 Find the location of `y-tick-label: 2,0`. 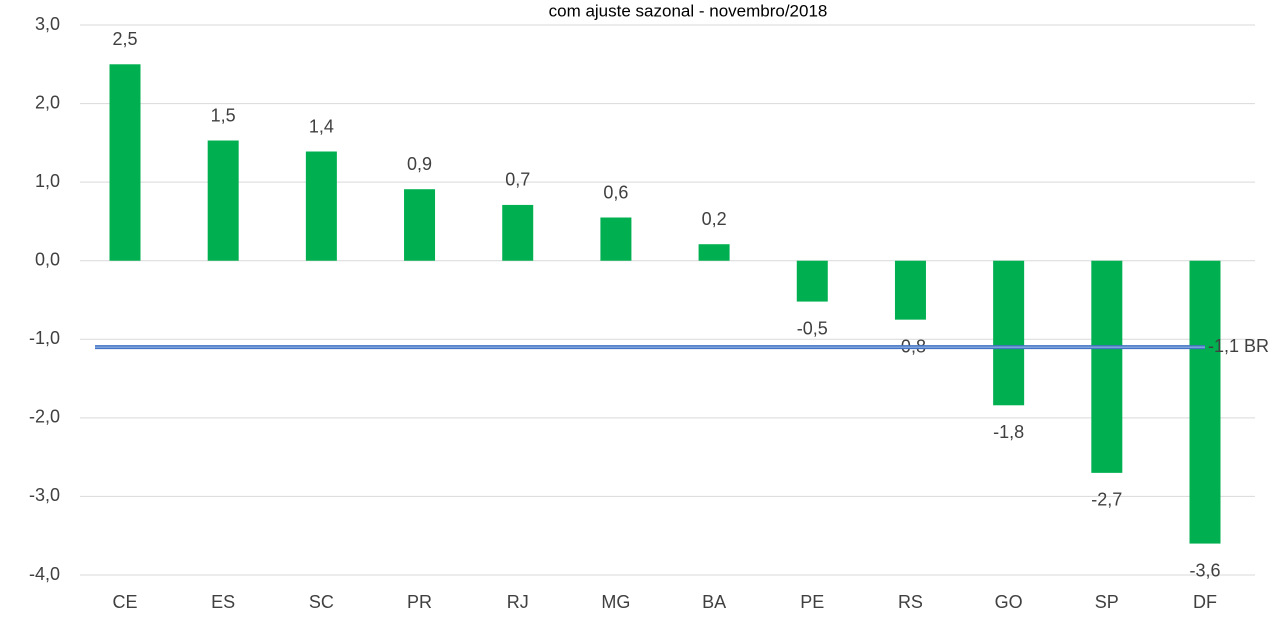

y-tick-label: 2,0 is located at coordinates (47, 102).